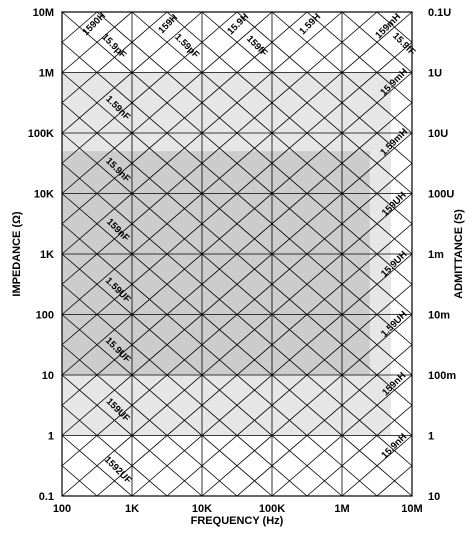 The height and width of the screenshot is (535, 474). What do you see at coordinates (41, 134) in the screenshot?
I see `left-tick-label: 100K` at bounding box center [41, 134].